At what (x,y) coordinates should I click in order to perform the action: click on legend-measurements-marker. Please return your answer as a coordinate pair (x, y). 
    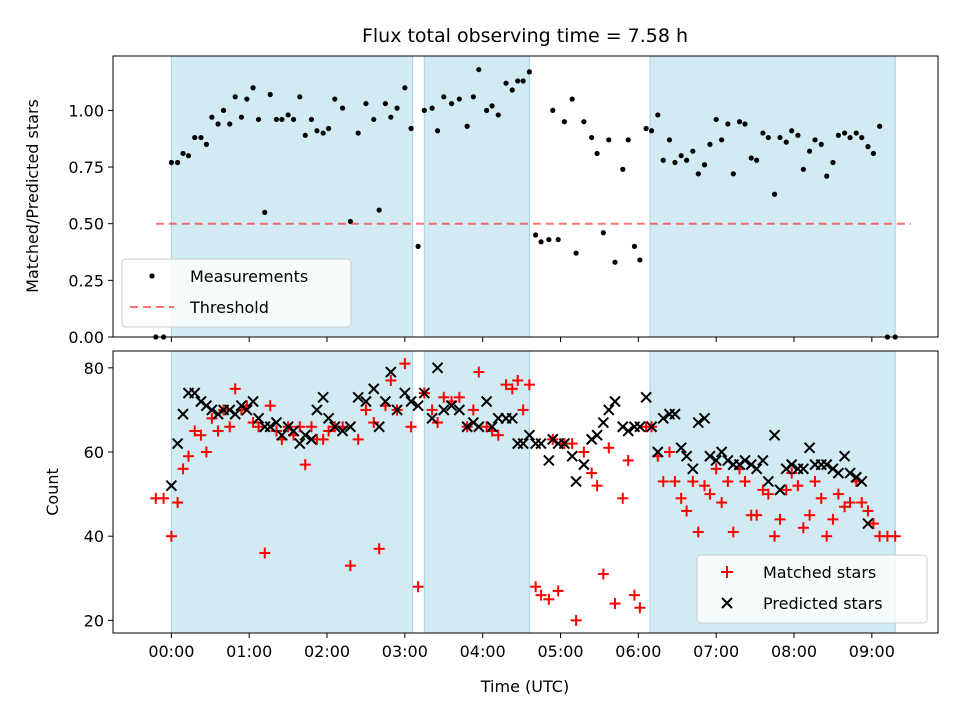
    Looking at the image, I should click on (152, 276).